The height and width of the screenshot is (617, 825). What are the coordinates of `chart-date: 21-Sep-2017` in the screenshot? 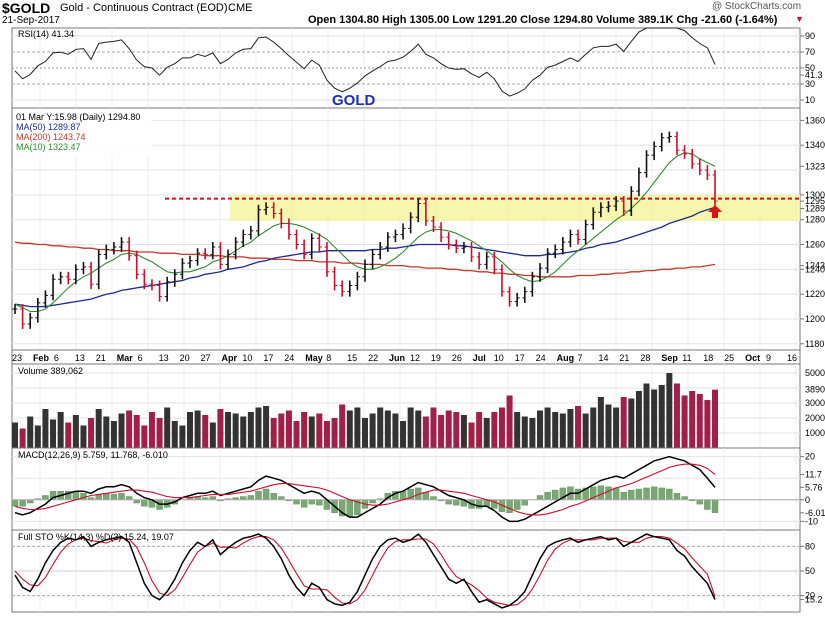 It's located at (31, 20).